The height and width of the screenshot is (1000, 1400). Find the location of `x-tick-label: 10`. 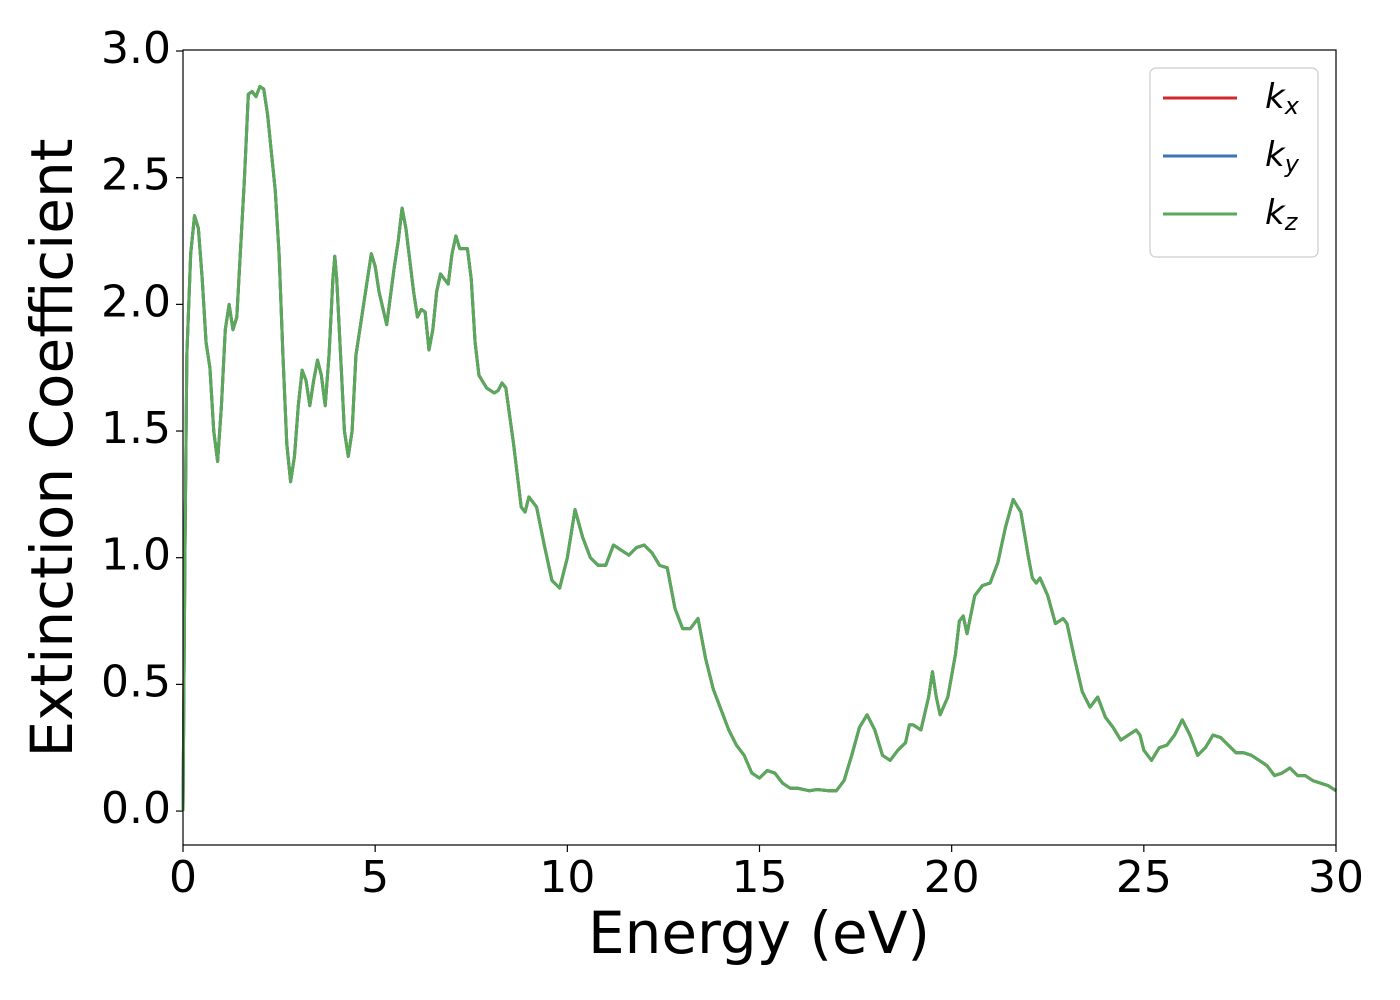

x-tick-label: 10 is located at coordinates (567, 877).